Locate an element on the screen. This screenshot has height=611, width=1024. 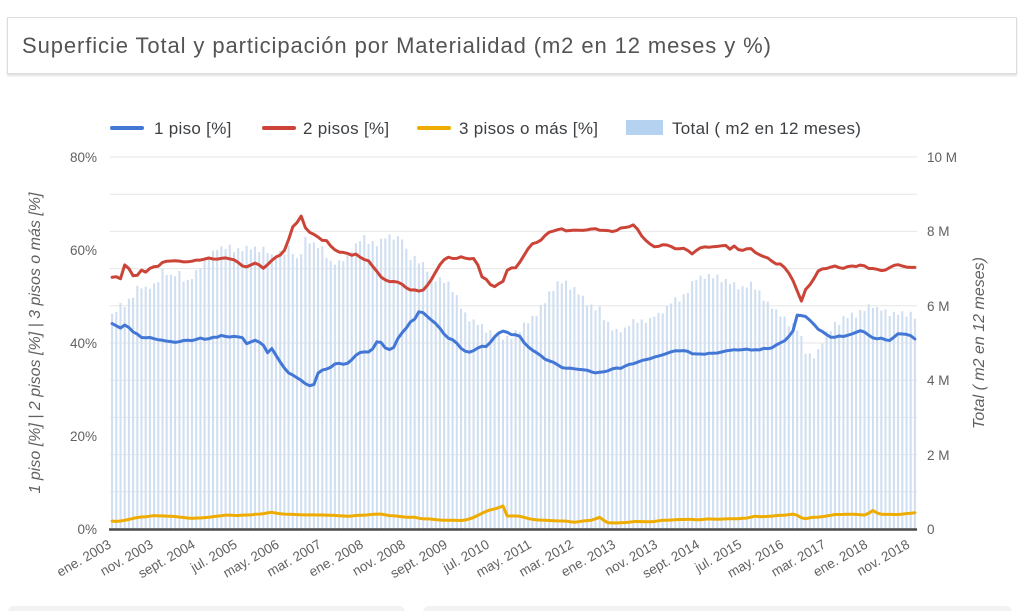
svg-text: 20% is located at coordinates (83, 436).